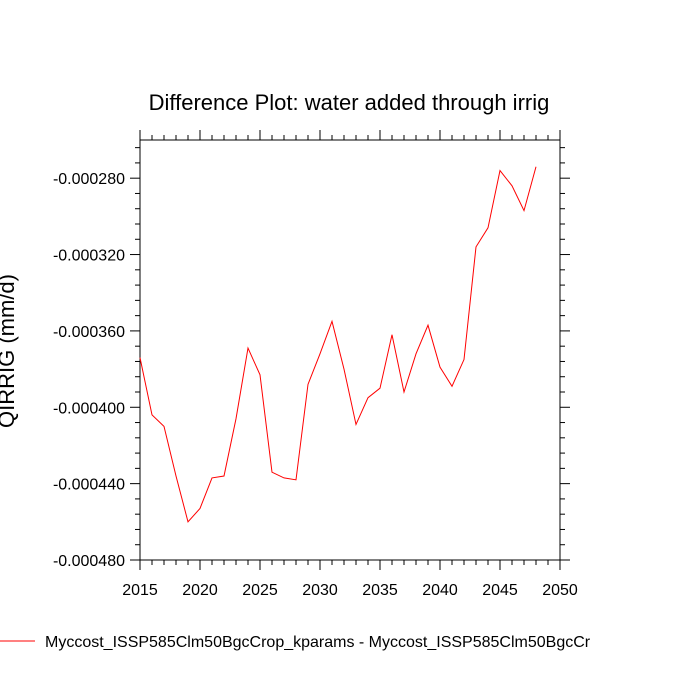 This screenshot has width=700, height=700. What do you see at coordinates (89, 408) in the screenshot?
I see `y-tick-label: -0.000400` at bounding box center [89, 408].